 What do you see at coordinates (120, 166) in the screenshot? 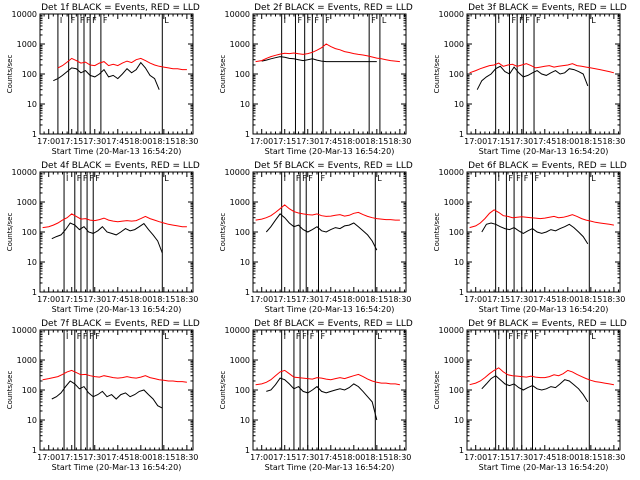
I see `chart-title: Det 4f BLACK = Events, RED = LLD` at bounding box center [120, 166].